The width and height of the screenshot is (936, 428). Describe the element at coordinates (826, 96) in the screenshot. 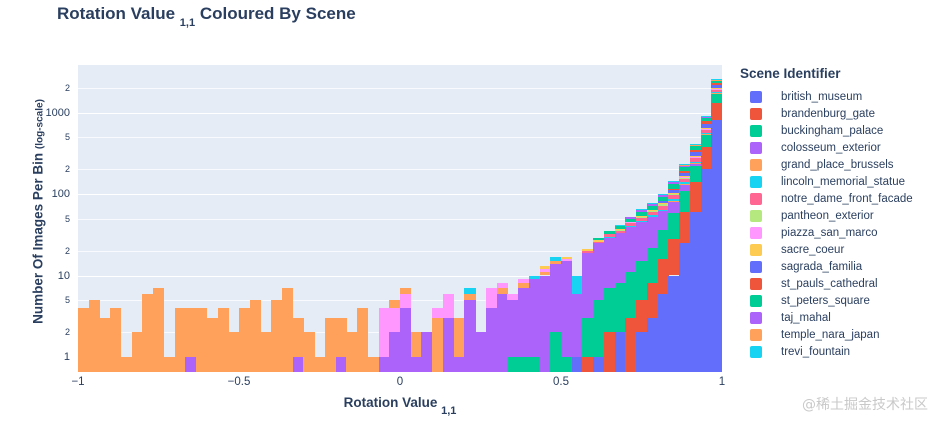

I see `legend-item-british_museum: british_museum` at that location.